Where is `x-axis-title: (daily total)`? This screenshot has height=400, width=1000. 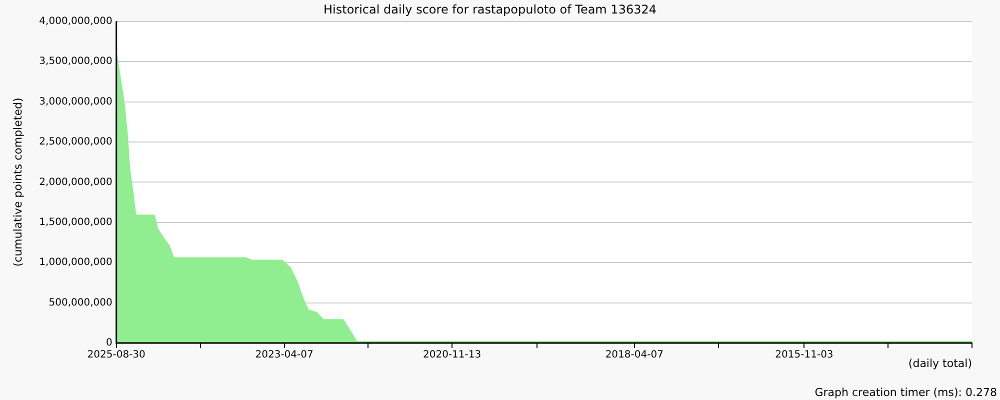 x-axis-title: (daily total) is located at coordinates (940, 363).